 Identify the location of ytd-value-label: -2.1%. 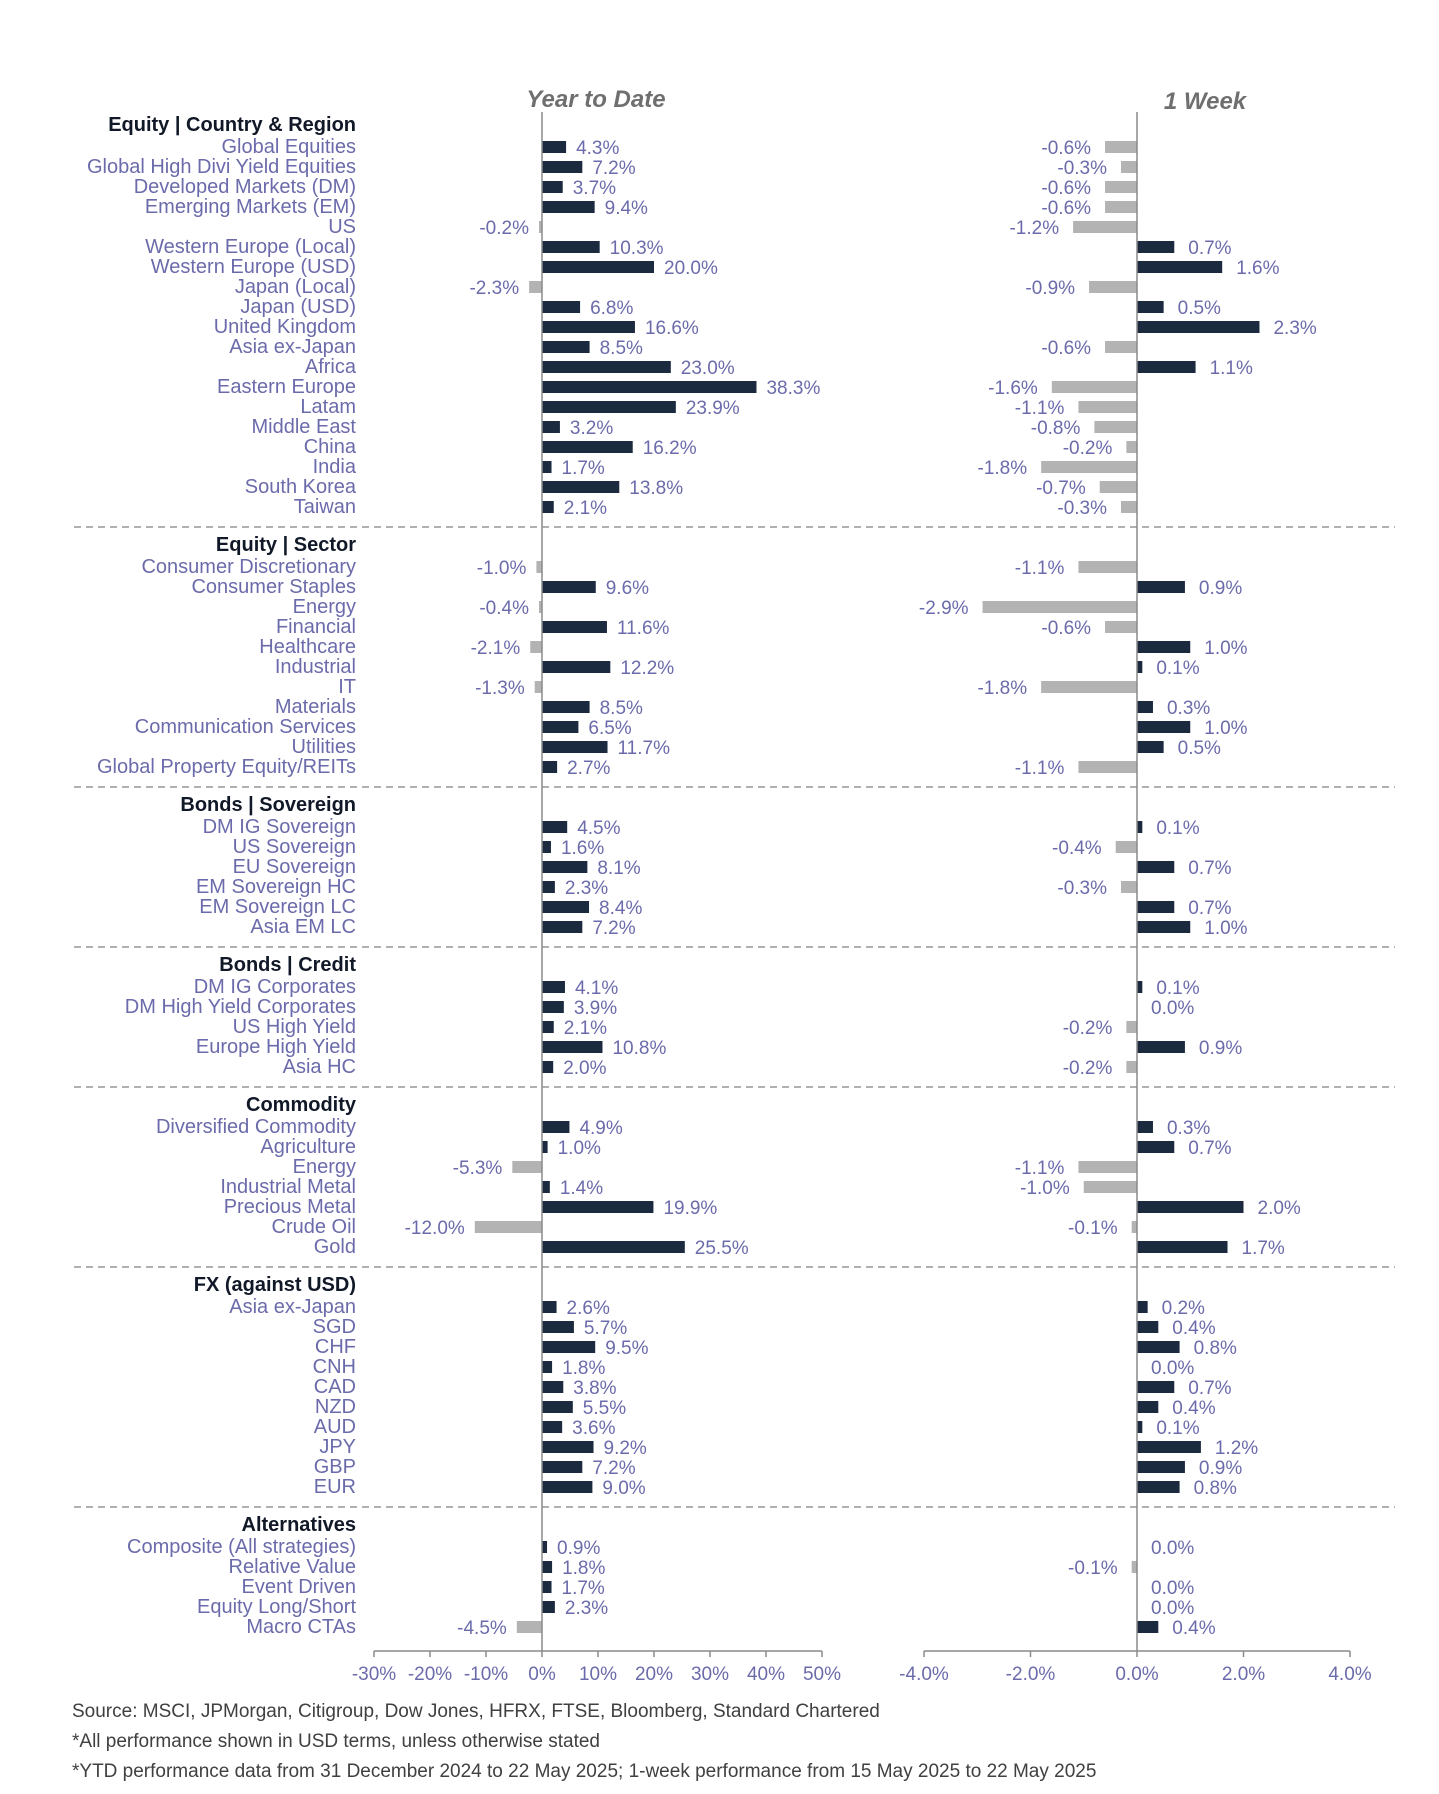
(496, 648).